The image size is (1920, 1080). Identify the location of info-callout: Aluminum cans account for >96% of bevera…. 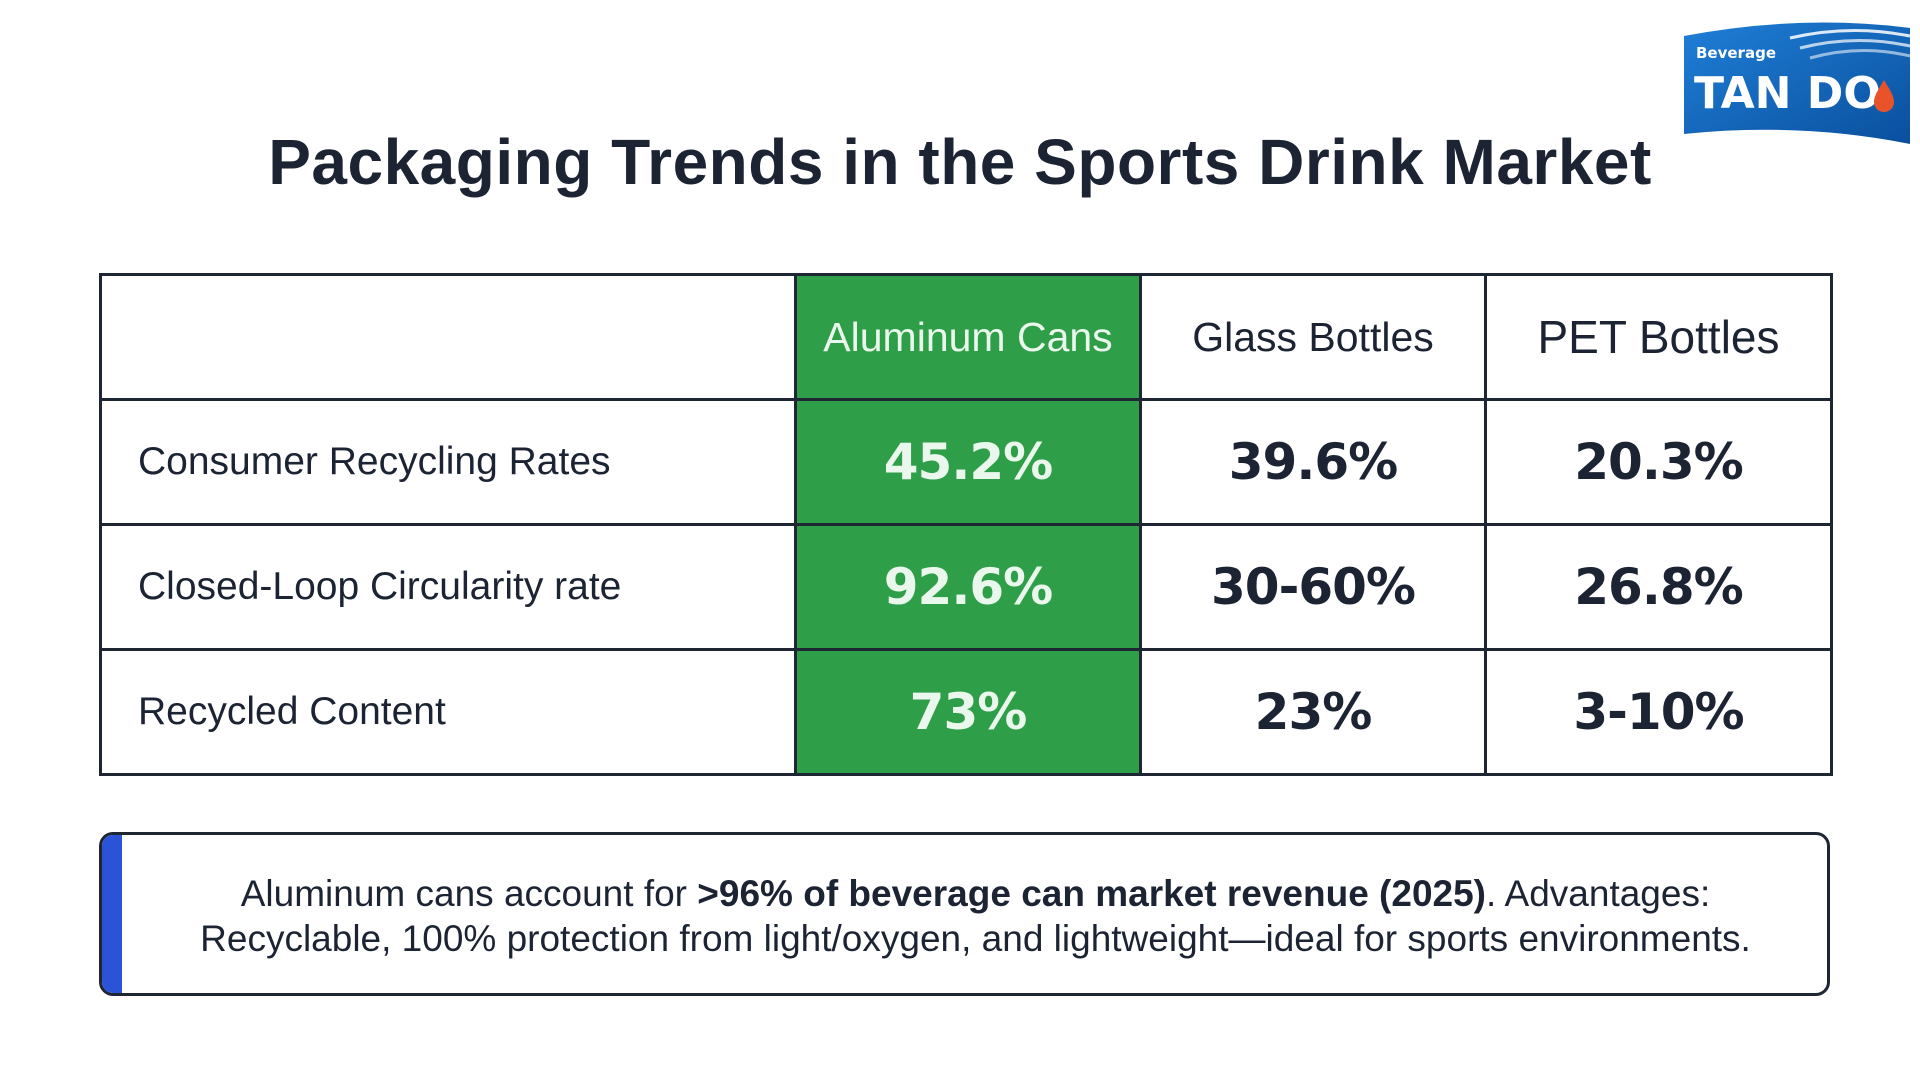
(964, 914).